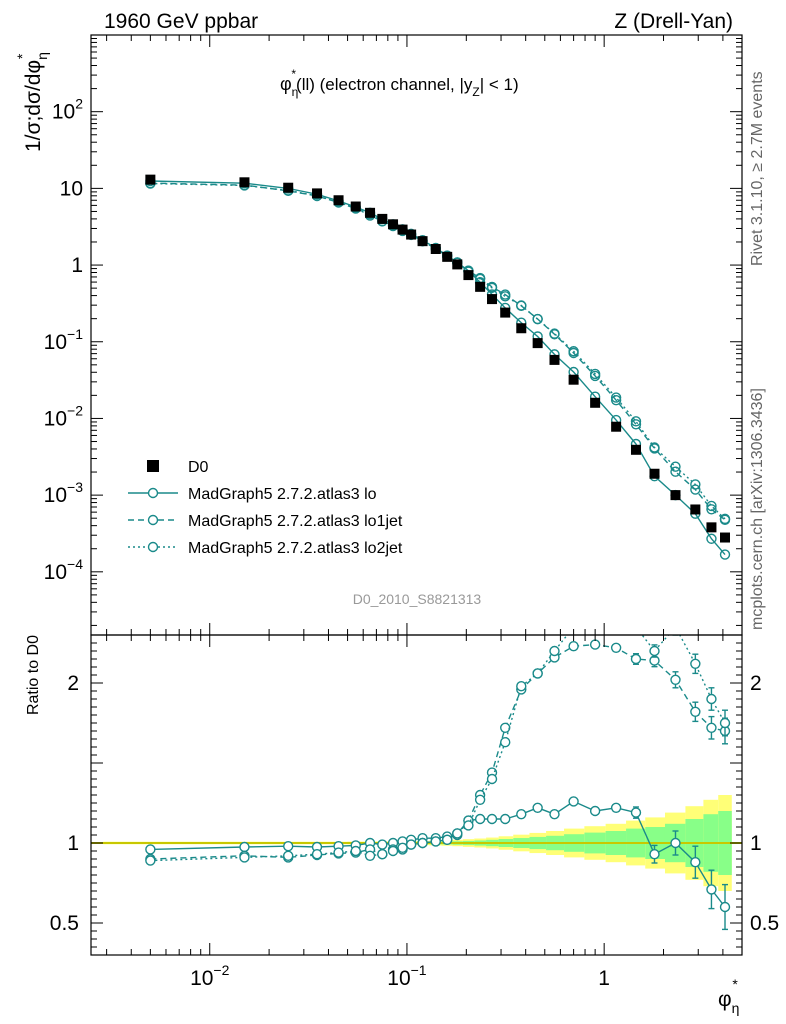  I want to click on legend-label: MadGraph5 2.7.2.atlas3 lo2jet, so click(295, 548).